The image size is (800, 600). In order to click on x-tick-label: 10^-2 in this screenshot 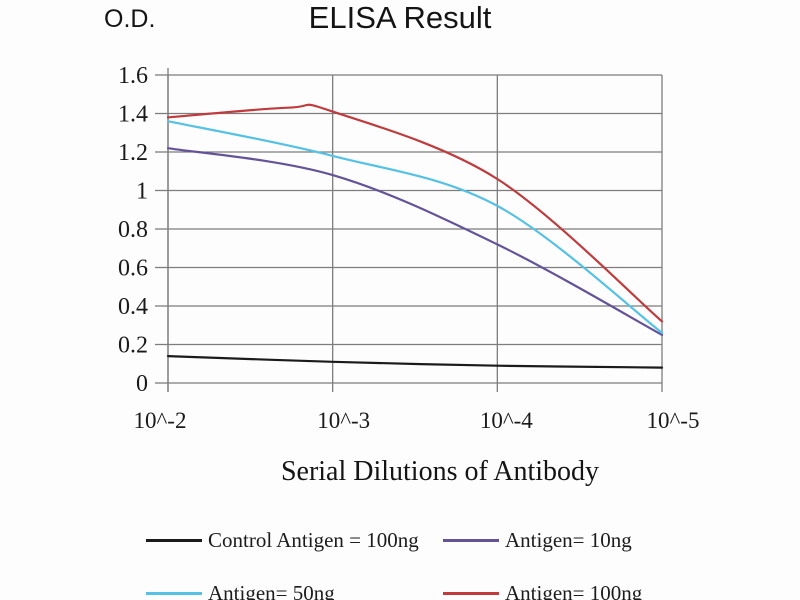, I will do `click(160, 420)`.